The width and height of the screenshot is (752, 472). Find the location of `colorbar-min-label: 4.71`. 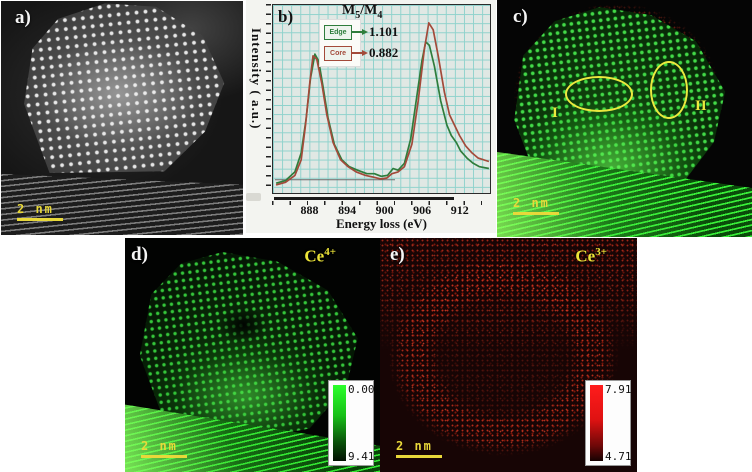

colorbar-min-label: 4.71 is located at coordinates (618, 456).